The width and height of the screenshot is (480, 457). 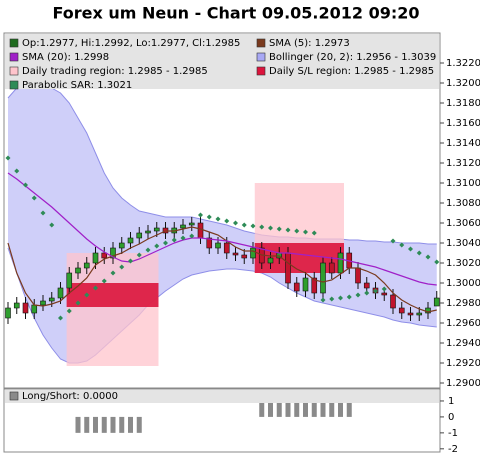 What do you see at coordinates (463, 63) in the screenshot?
I see `y-tick-label: 1.3220` at bounding box center [463, 63].